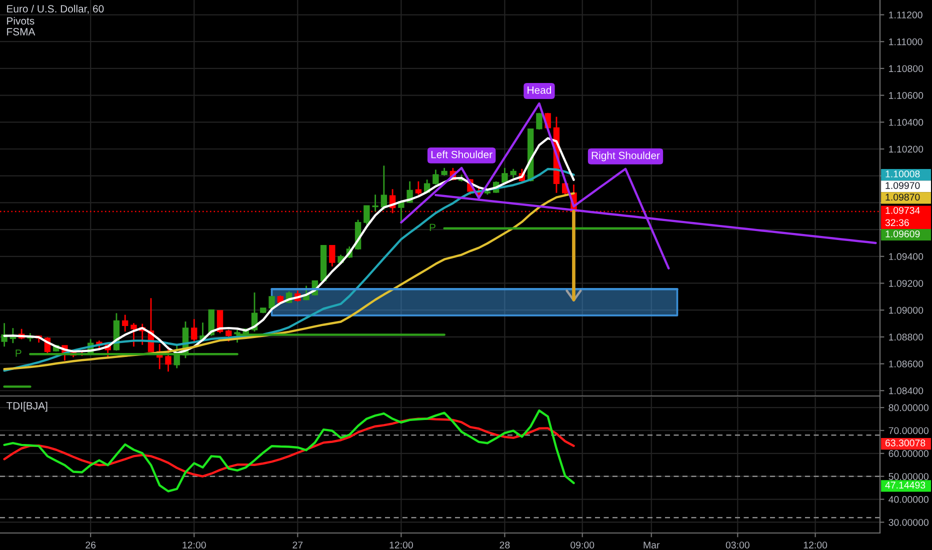  I want to click on y-tick-label: 30.00000, so click(908, 522).